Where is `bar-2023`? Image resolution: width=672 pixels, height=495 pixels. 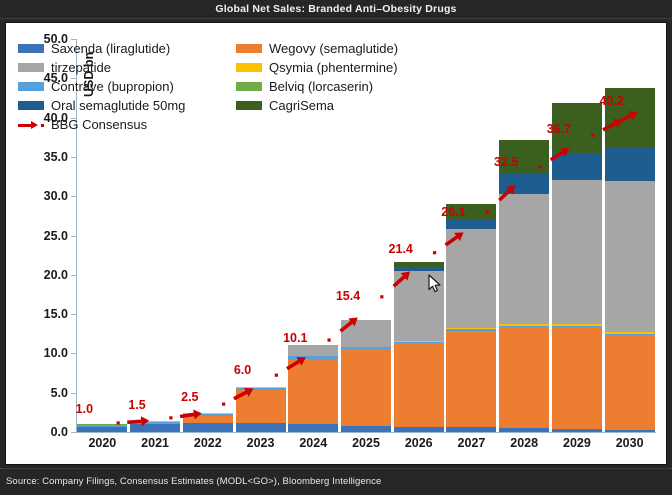
bar-2023 is located at coordinates (260, 409).